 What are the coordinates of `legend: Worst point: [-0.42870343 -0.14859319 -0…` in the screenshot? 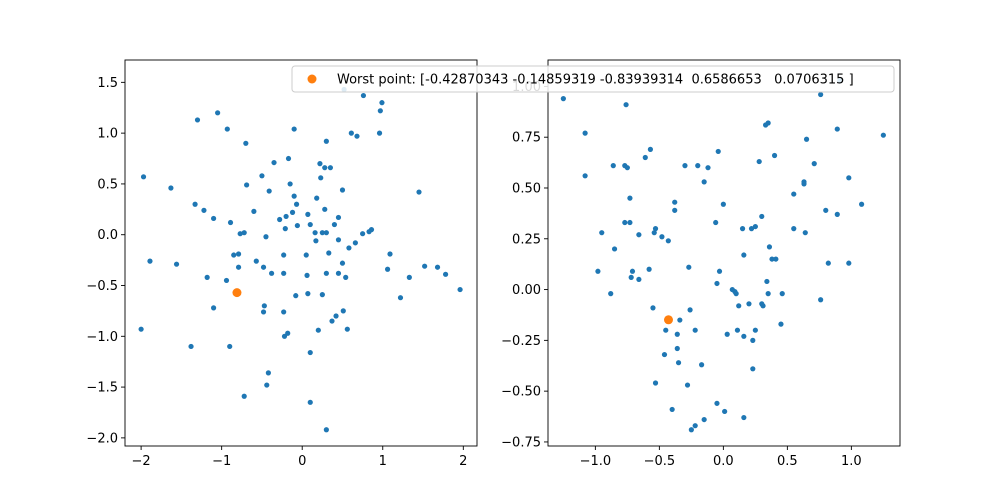 It's located at (593, 79).